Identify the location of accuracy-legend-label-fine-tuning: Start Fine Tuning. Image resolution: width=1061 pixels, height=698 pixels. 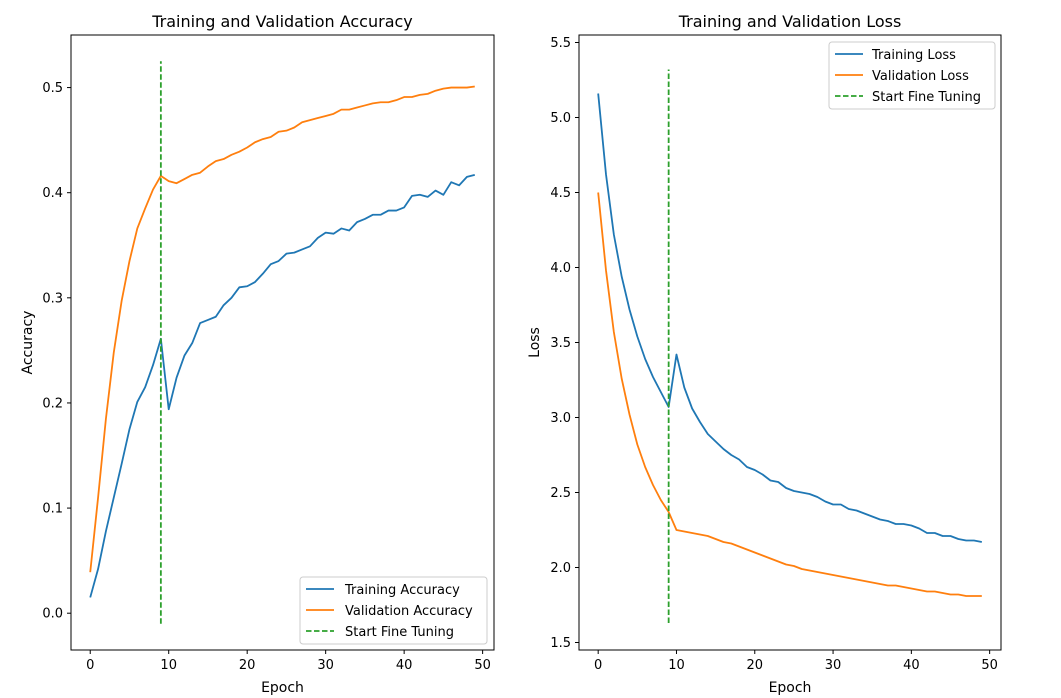
(399, 632).